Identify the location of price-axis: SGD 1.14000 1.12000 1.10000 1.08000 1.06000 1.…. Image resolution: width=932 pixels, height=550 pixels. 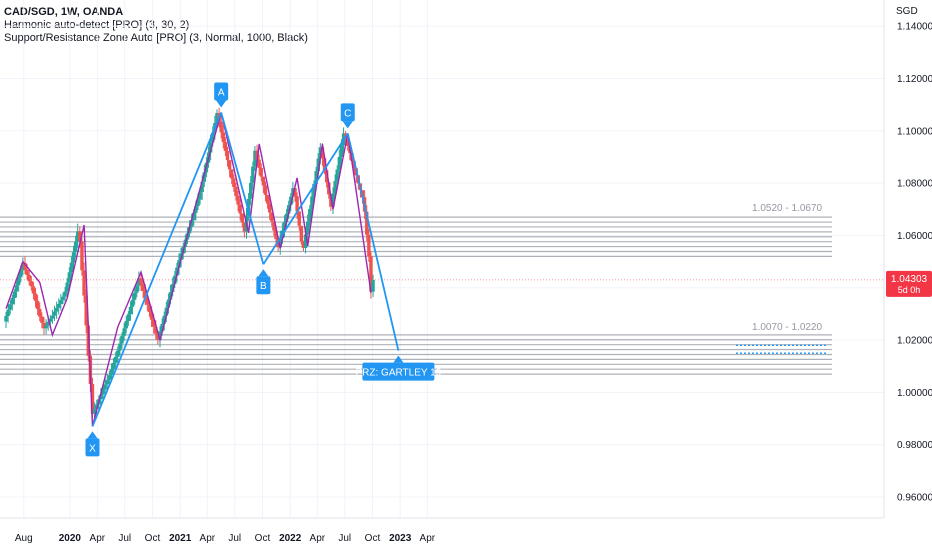
(907, 275).